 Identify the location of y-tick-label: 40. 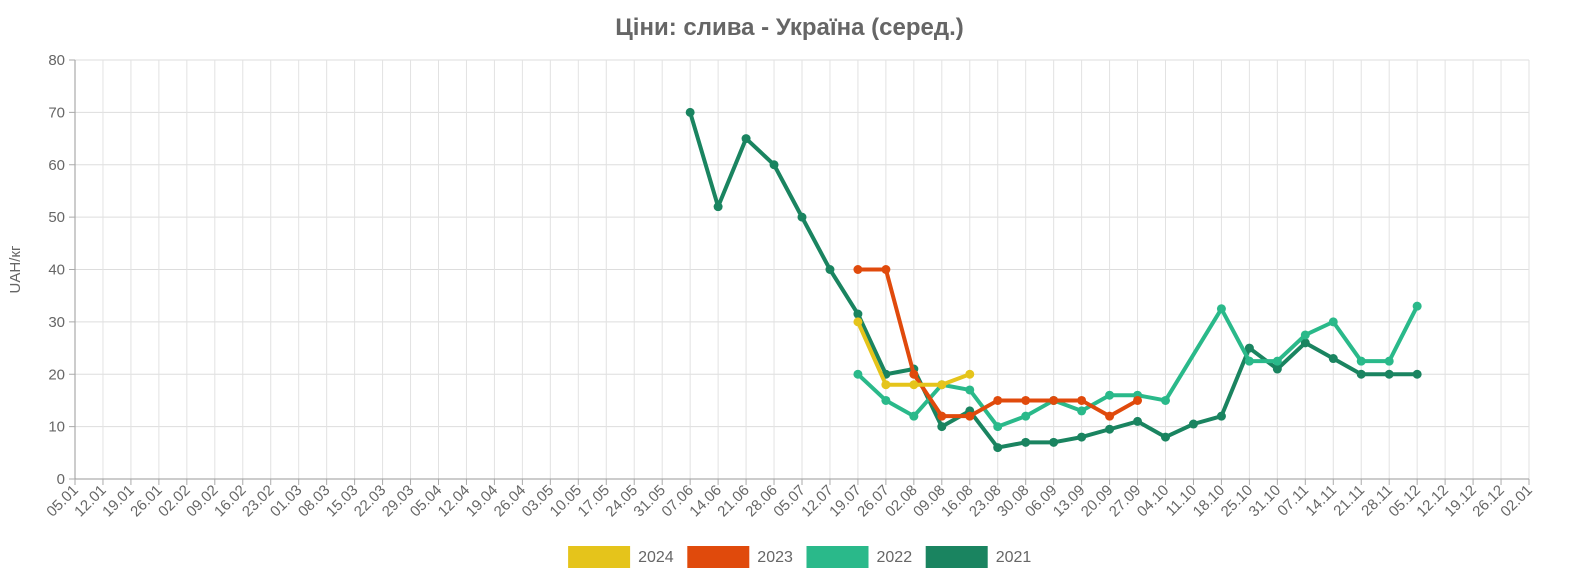
(56, 270).